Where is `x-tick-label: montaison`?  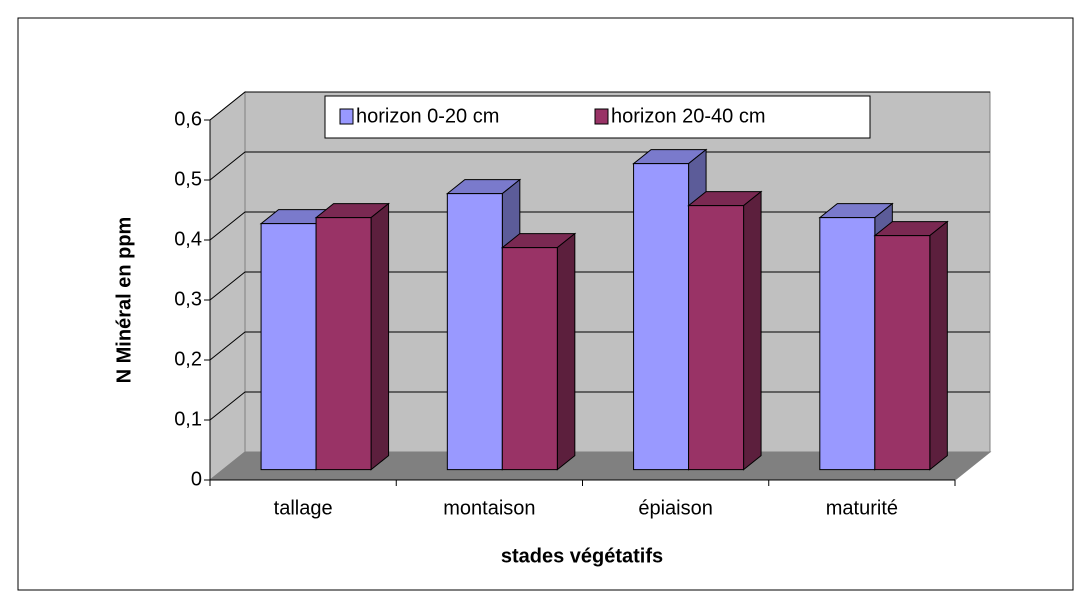 x-tick-label: montaison is located at coordinates (489, 508).